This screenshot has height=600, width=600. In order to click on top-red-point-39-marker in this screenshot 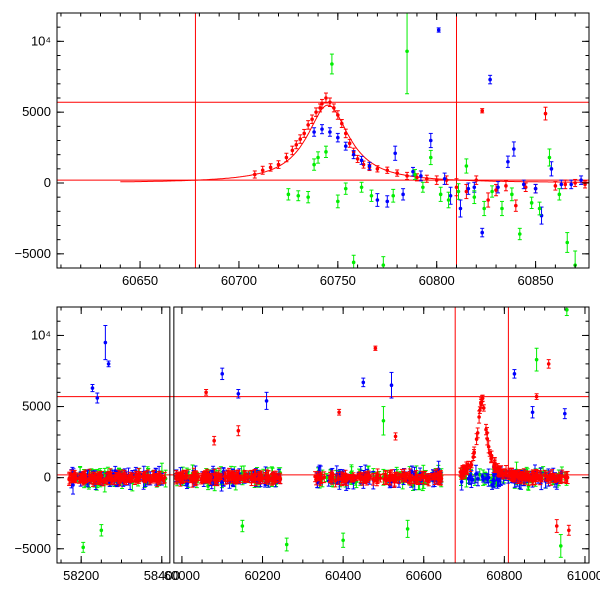, I will do `click(506, 186)`.